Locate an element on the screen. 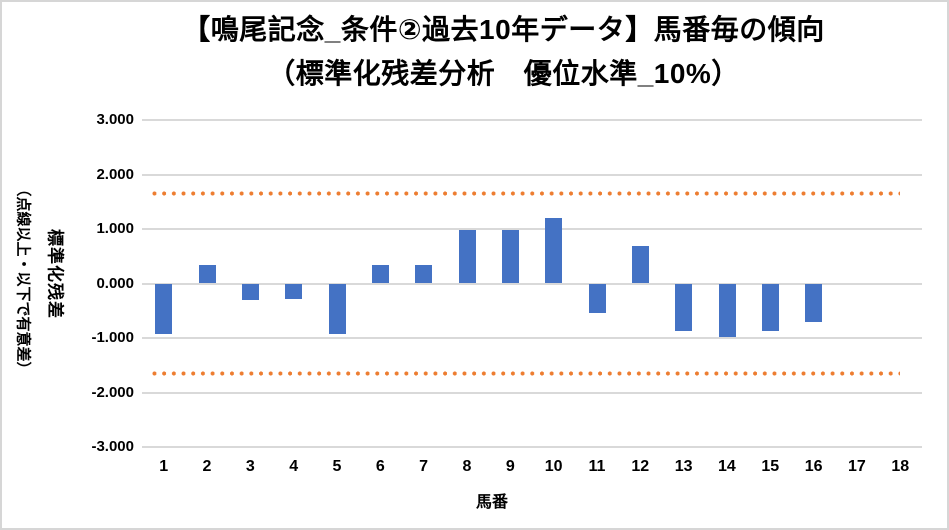  y-axis-note-label: （点線以上・以下で有意差） is located at coordinates (23, 279).